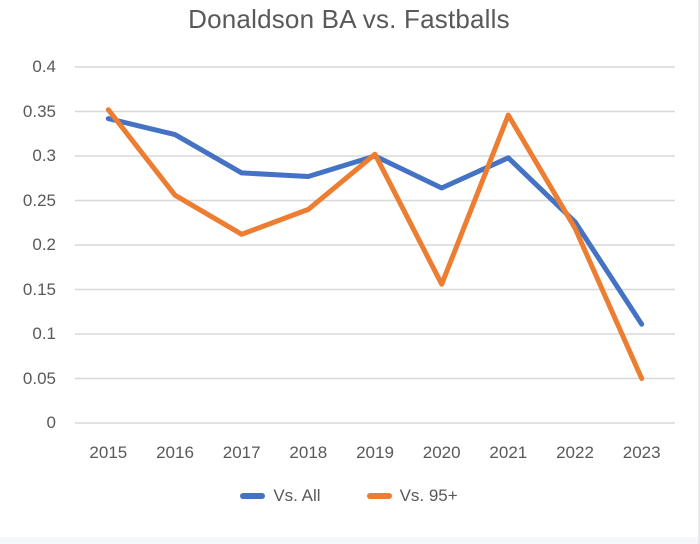 The width and height of the screenshot is (700, 544). What do you see at coordinates (297, 495) in the screenshot?
I see `legend-label-vs-all: Vs. All` at bounding box center [297, 495].